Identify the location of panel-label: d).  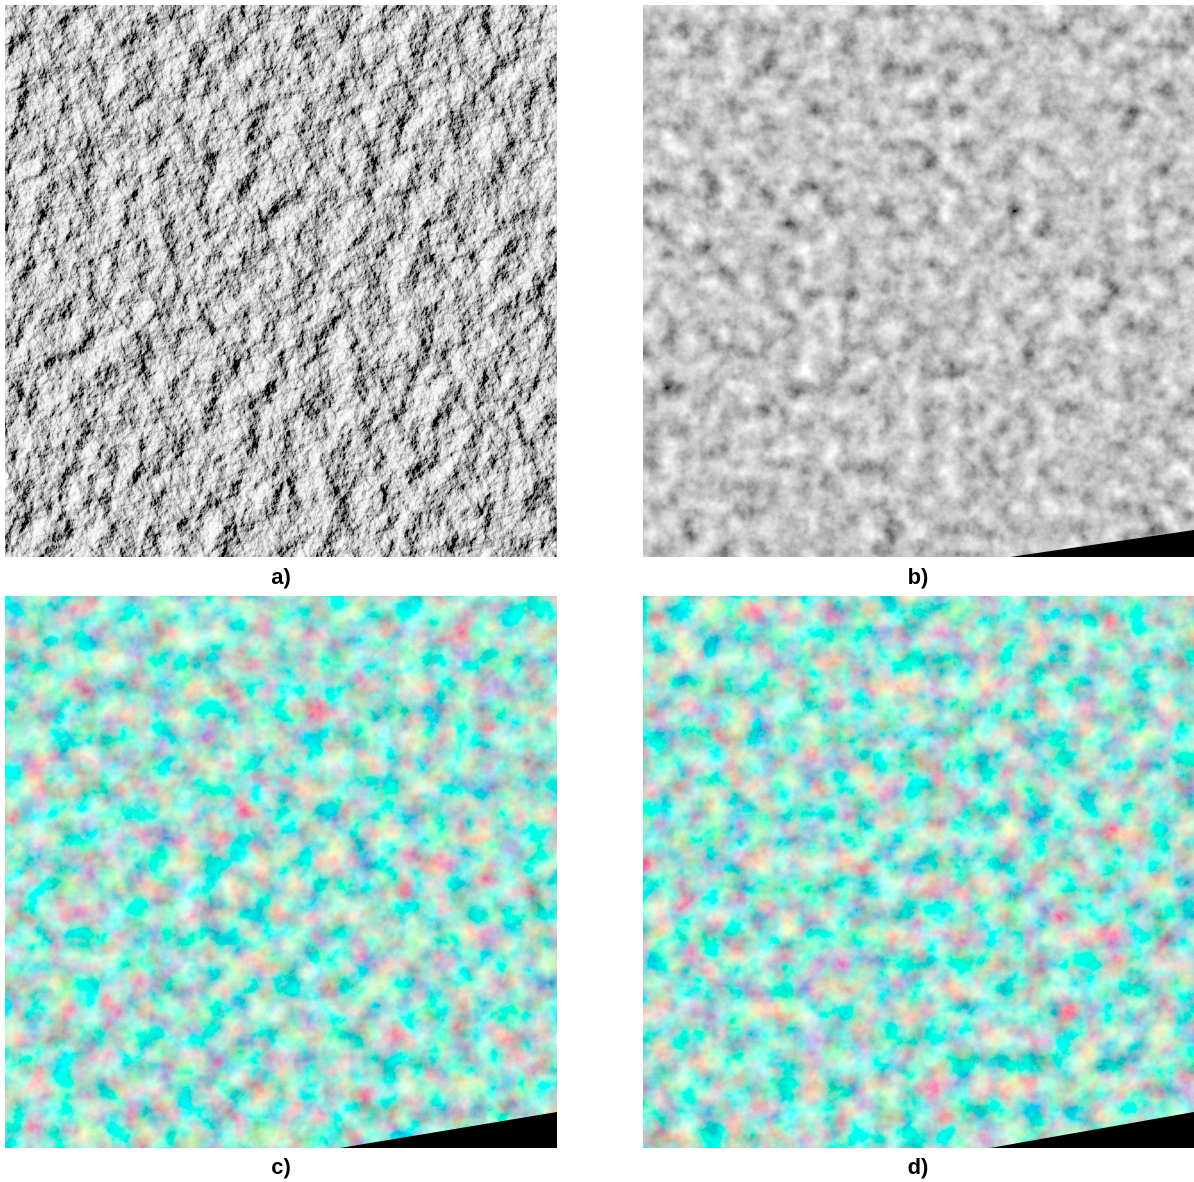
(918, 1166).